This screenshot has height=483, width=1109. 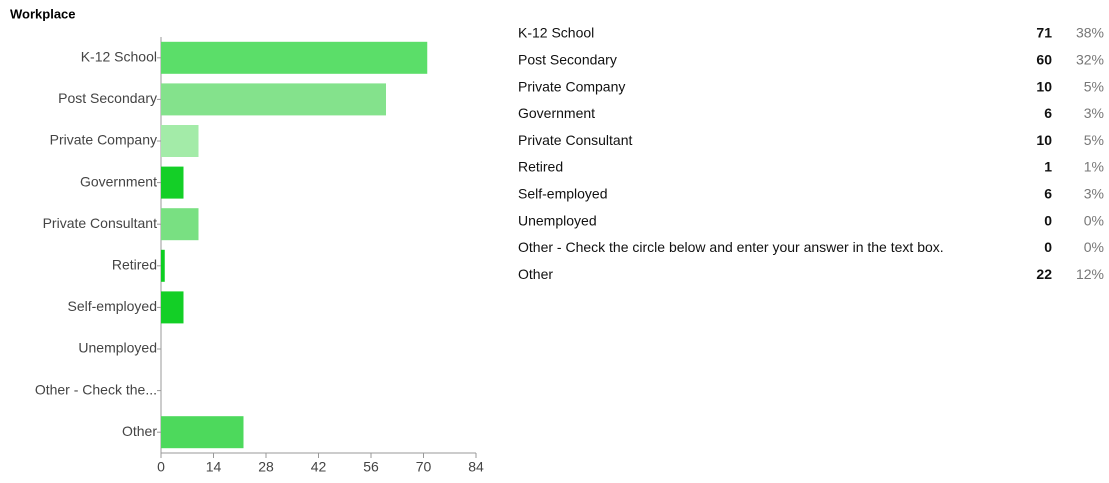 I want to click on x-tick-label: 84, so click(x=476, y=467).